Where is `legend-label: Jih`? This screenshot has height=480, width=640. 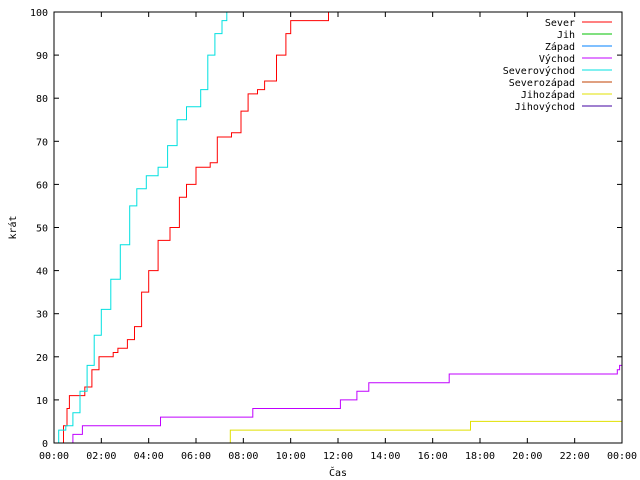
legend-label: Jih is located at coordinates (566, 35).